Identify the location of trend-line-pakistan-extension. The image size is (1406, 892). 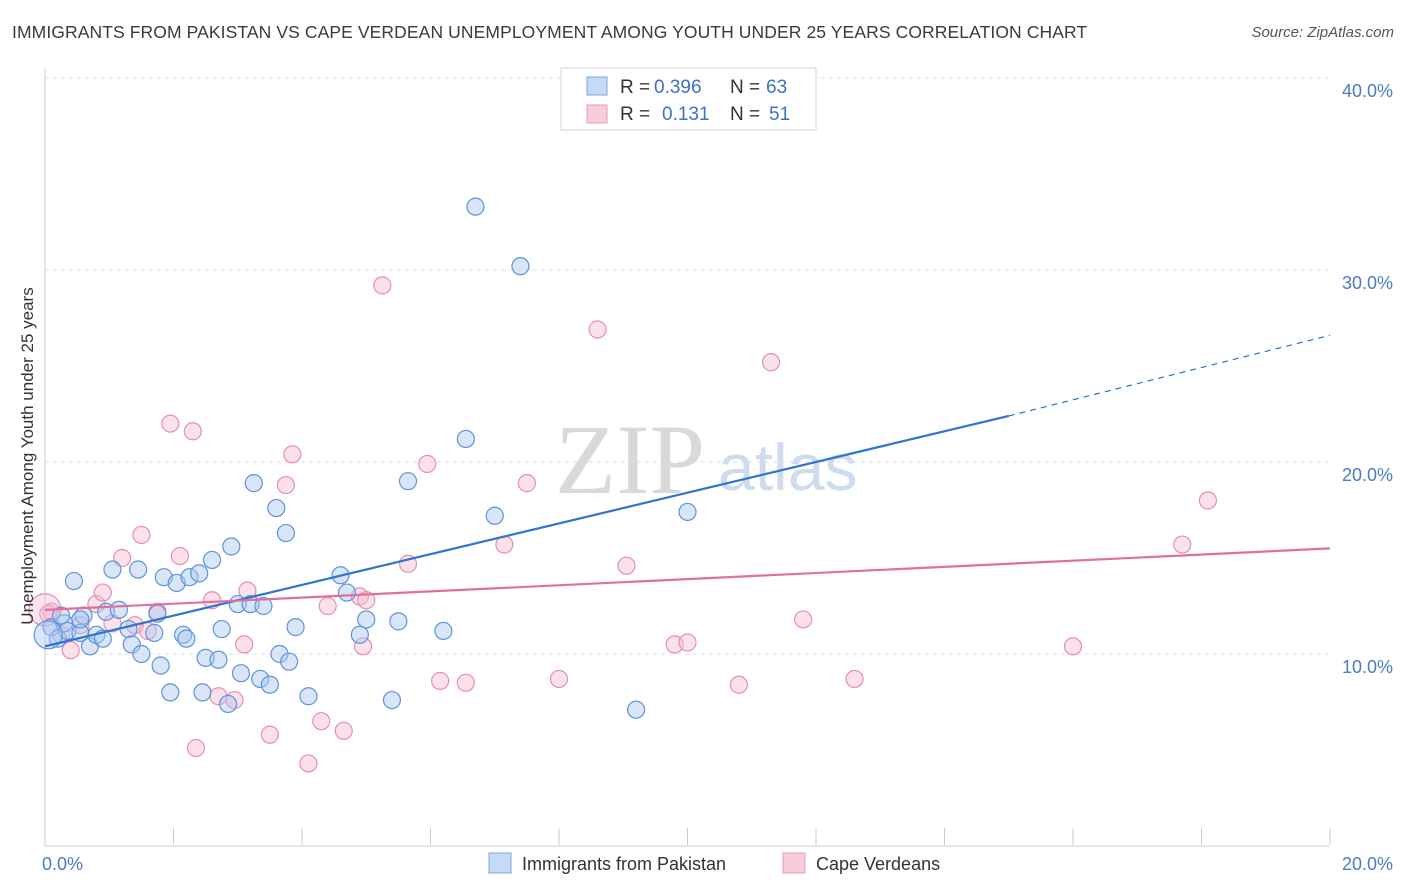
(1169, 375).